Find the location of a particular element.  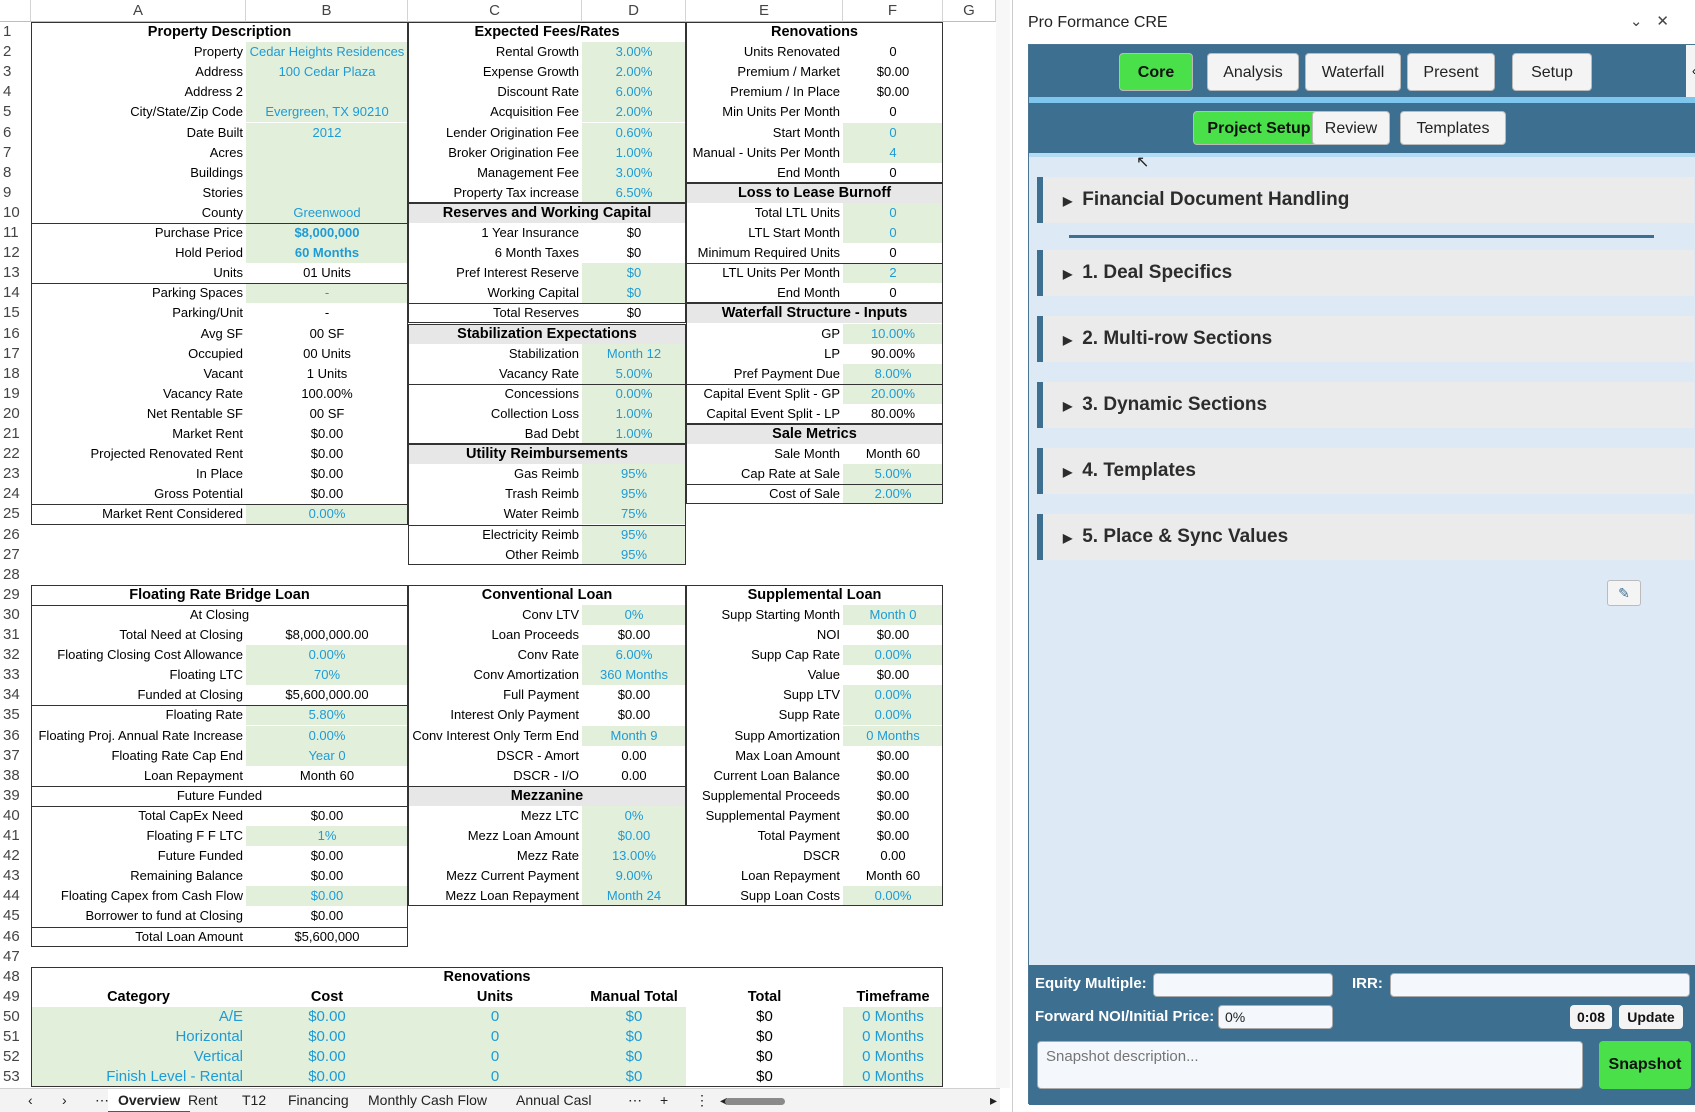

property-label: Occupied is located at coordinates (215, 353).